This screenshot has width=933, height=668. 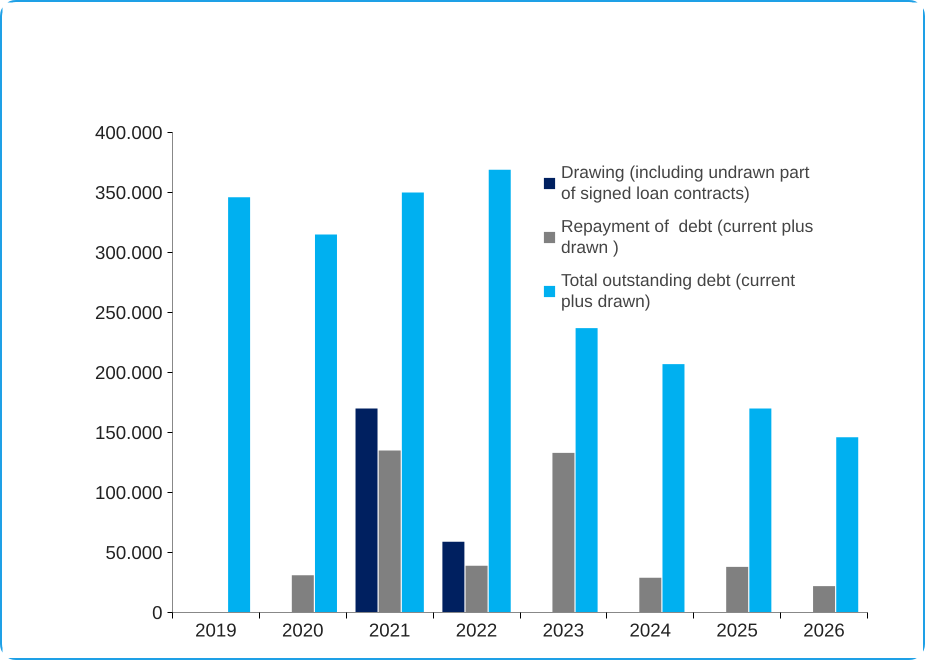 I want to click on y-tick-label: 250.000, so click(x=129, y=312).